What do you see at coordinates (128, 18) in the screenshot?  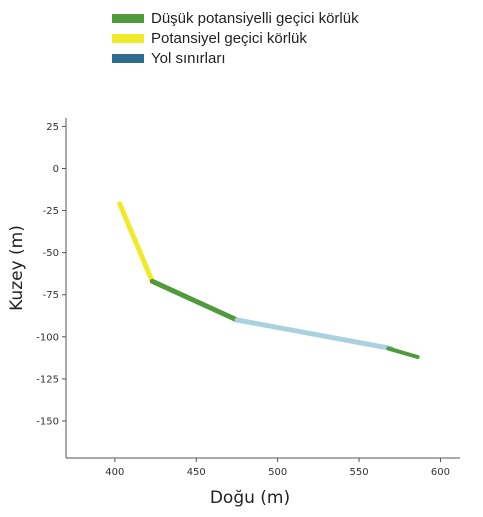 I see `legend-swatch-green` at bounding box center [128, 18].